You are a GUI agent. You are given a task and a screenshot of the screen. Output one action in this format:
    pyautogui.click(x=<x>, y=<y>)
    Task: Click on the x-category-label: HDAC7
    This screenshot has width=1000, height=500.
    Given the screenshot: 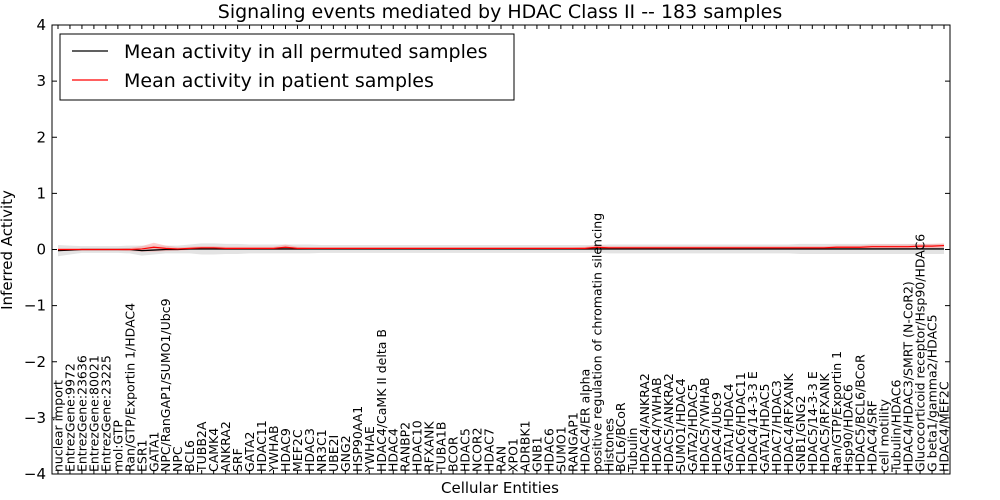 What is the action you would take?
    pyautogui.click(x=489, y=450)
    